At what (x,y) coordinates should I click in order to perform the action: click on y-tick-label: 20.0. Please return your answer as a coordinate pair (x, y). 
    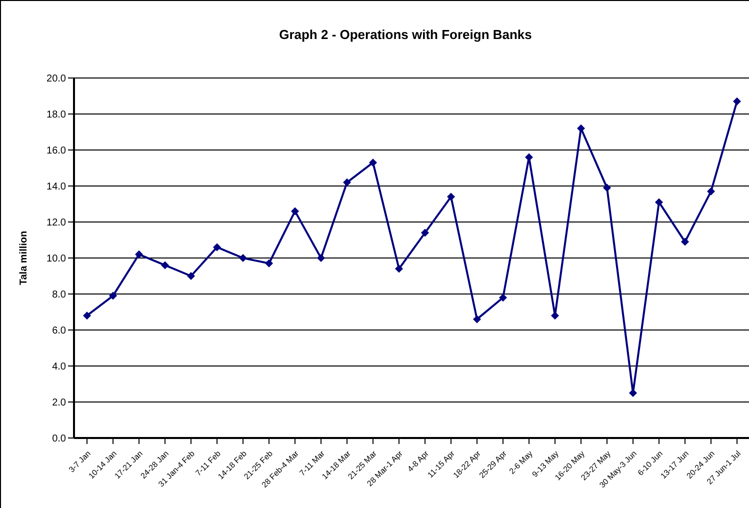
    Looking at the image, I should click on (56, 79).